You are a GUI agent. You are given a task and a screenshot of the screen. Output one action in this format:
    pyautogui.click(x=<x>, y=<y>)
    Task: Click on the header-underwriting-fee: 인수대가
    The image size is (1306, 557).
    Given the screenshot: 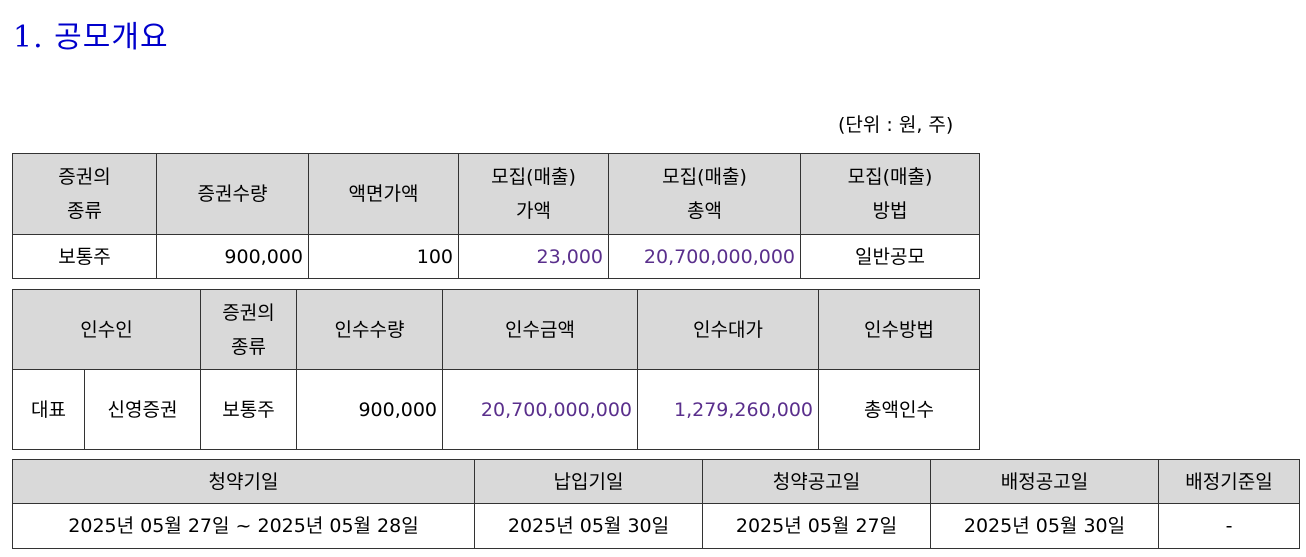 What is the action you would take?
    pyautogui.click(x=728, y=329)
    